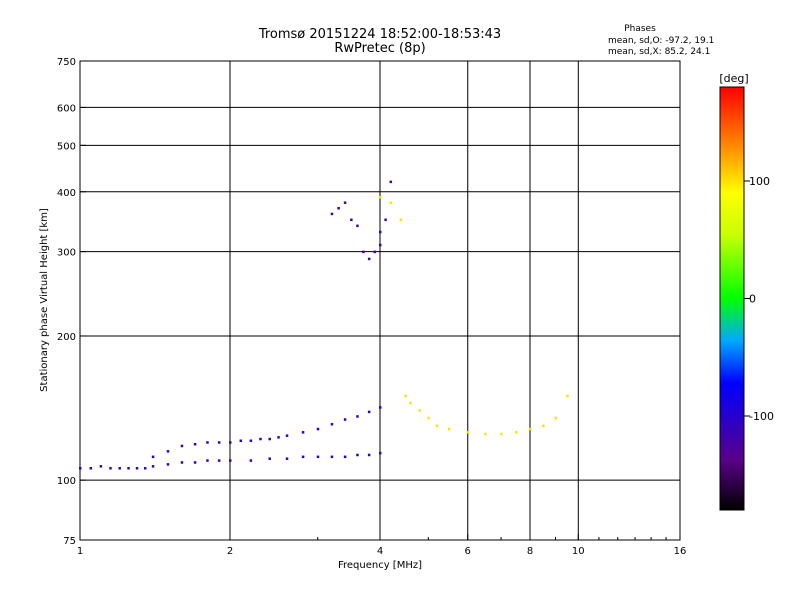 This screenshot has width=800, height=600. Describe the element at coordinates (230, 551) in the screenshot. I see `x-tick-label: 2` at that location.